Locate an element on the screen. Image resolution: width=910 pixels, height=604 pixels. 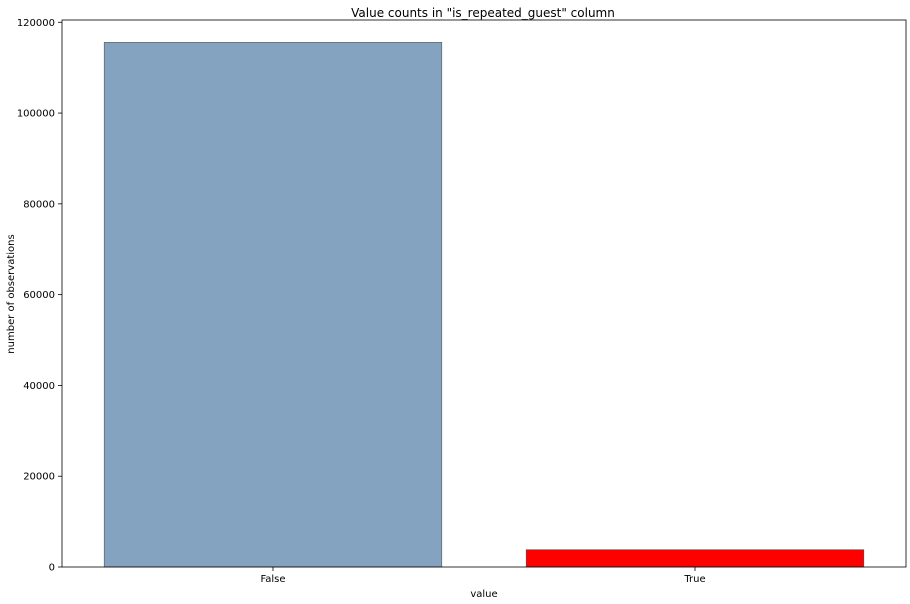
y-axis-label: number of observations is located at coordinates (11, 293).